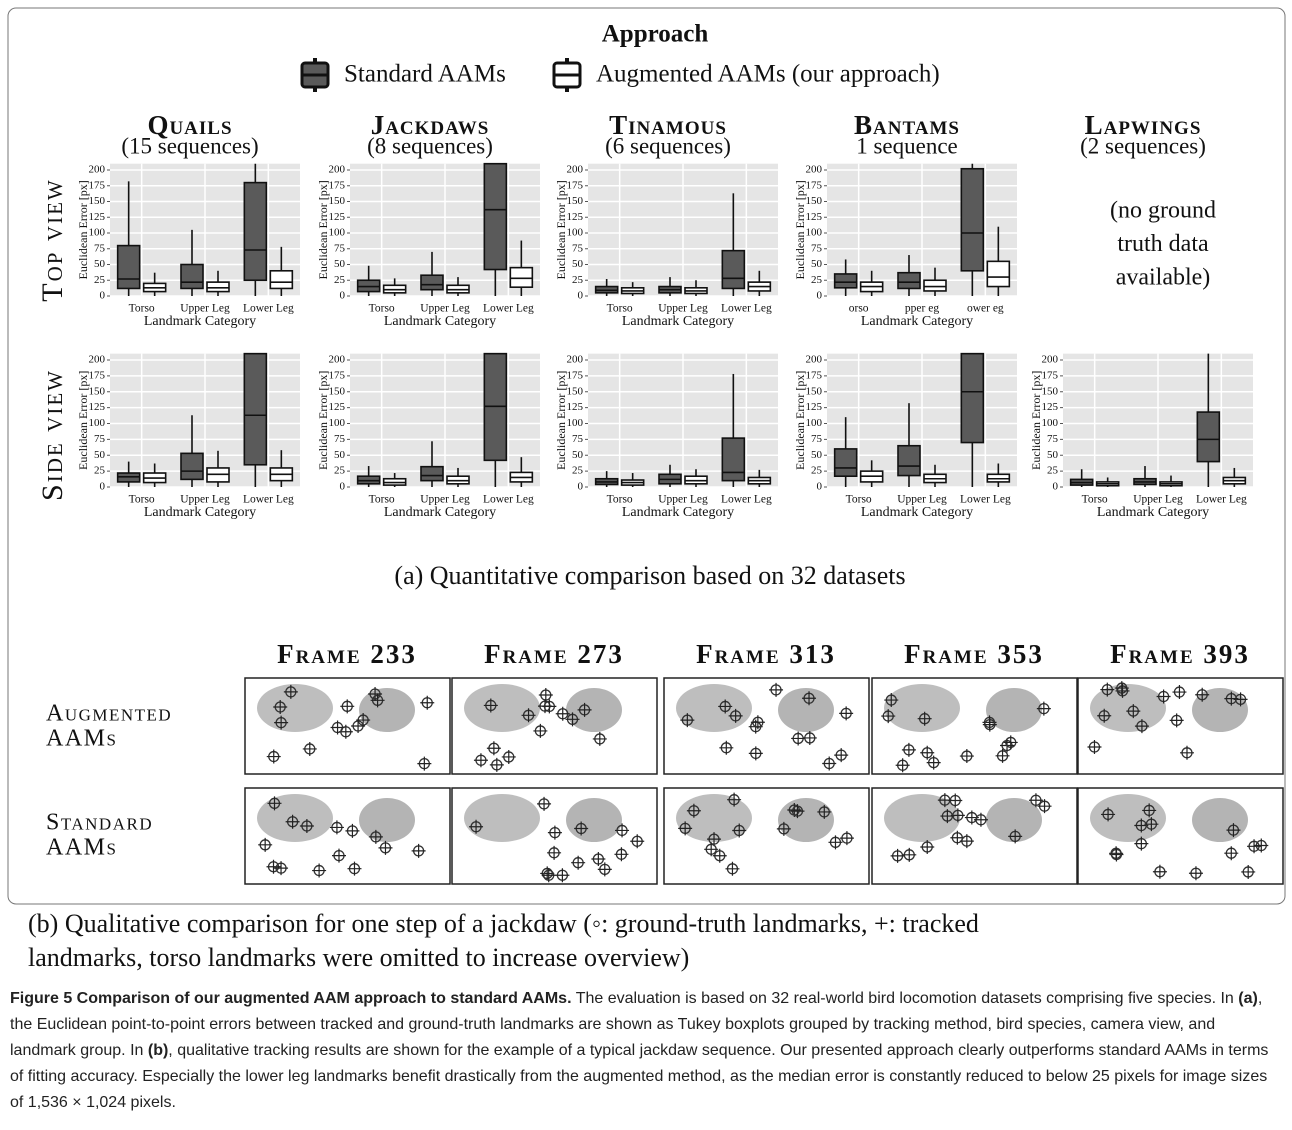  Describe the element at coordinates (554, 654) in the screenshot. I see `frame-heading: Frame 273` at that location.